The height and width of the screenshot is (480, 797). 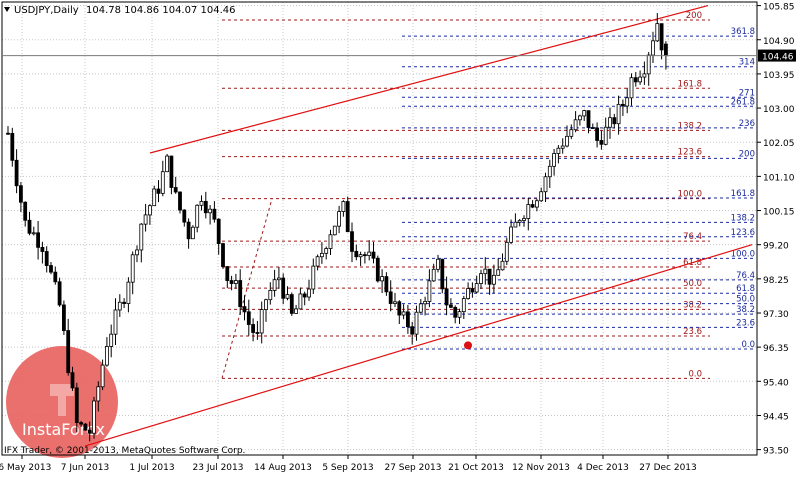 What do you see at coordinates (690, 126) in the screenshot?
I see `fibo-left-label: 138.2` at bounding box center [690, 126].